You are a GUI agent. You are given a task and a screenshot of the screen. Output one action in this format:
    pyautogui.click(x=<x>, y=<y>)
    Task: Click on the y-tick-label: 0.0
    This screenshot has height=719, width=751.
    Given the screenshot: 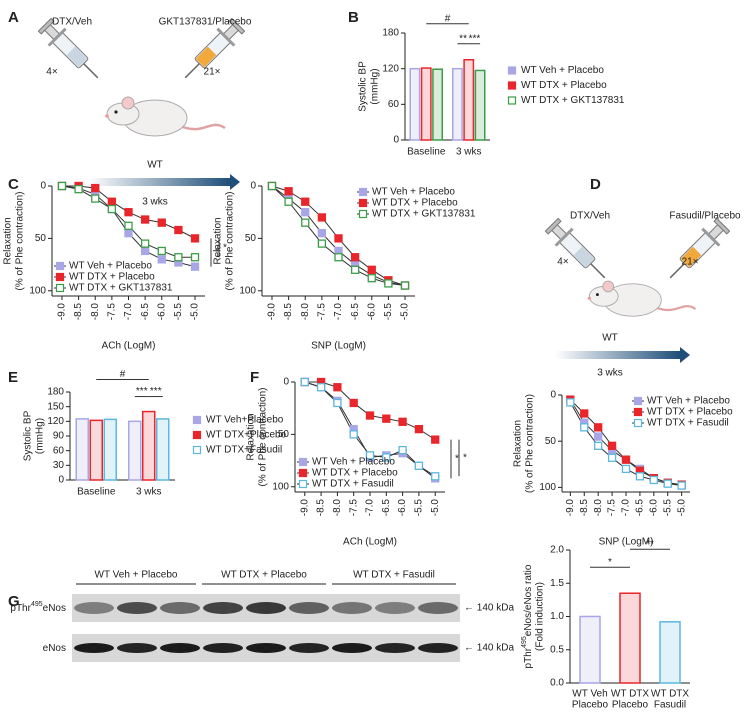 What is the action you would take?
    pyautogui.click(x=557, y=683)
    